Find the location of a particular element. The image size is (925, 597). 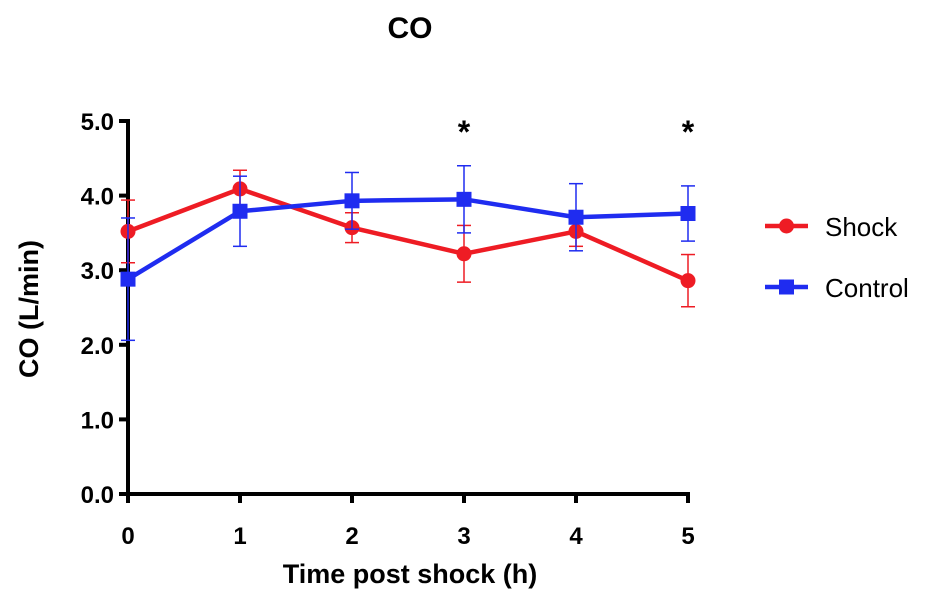

y-tick-label: 3.0 is located at coordinates (97, 271).